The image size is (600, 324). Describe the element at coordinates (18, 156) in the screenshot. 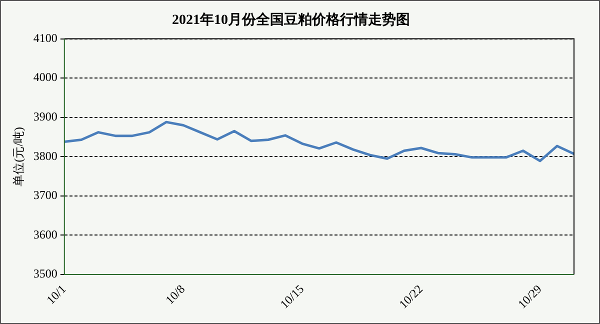

I see `y-axis-title: 单位(元/吨)` at that location.